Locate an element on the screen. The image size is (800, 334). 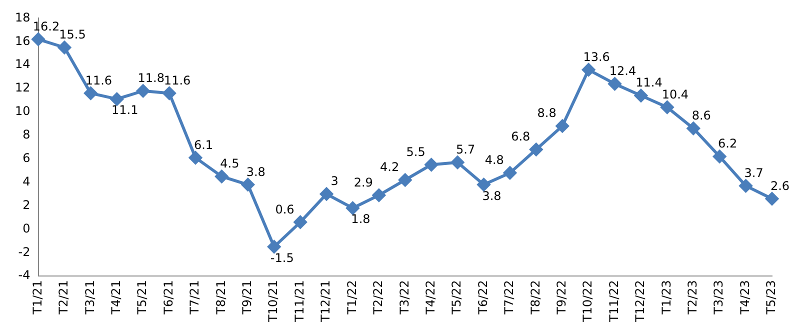
data-label: 10.4 is located at coordinates (675, 94).